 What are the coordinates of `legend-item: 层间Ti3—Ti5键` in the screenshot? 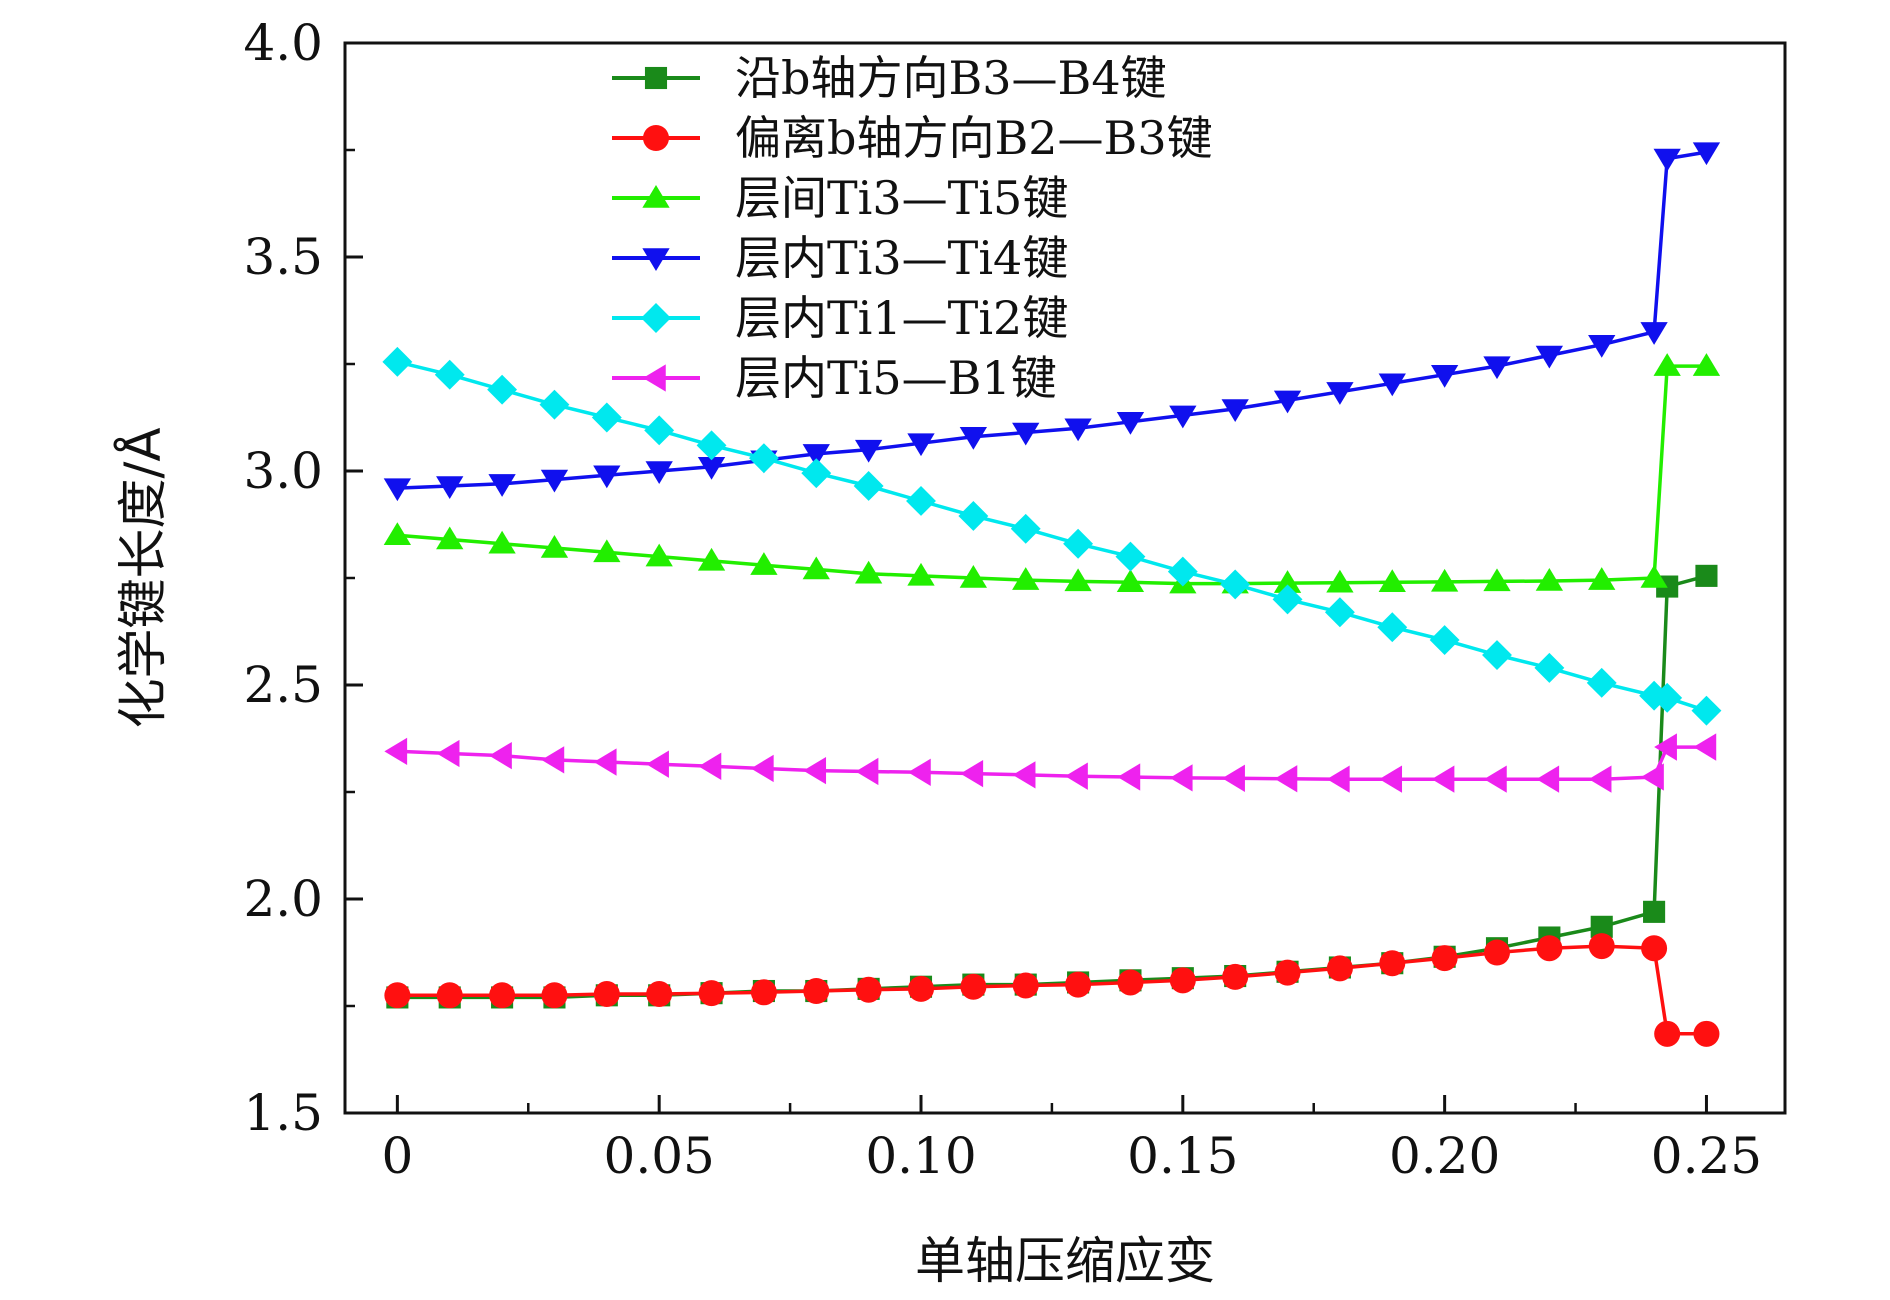 It's located at (840, 198).